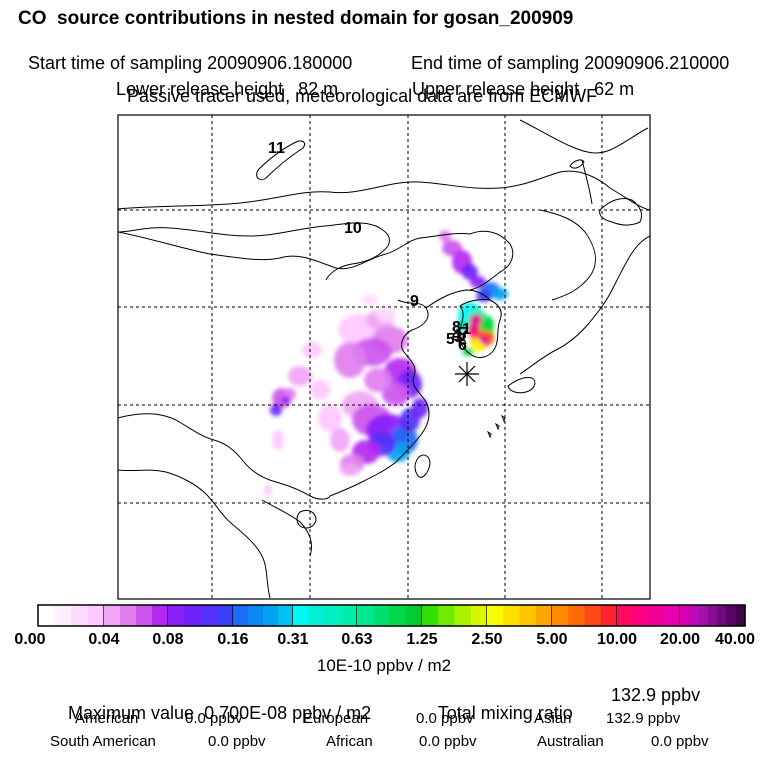 This screenshot has height=768, width=768. What do you see at coordinates (521, 385) in the screenshot?
I see `coastline-japan` at bounding box center [521, 385].